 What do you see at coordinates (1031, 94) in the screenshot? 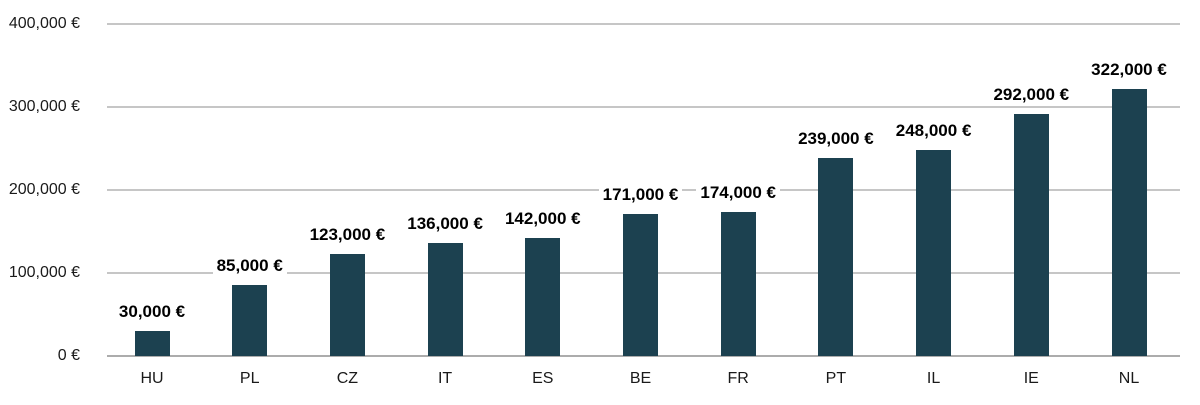
I see `bar-value-label: 292,000 €` at bounding box center [1031, 94].